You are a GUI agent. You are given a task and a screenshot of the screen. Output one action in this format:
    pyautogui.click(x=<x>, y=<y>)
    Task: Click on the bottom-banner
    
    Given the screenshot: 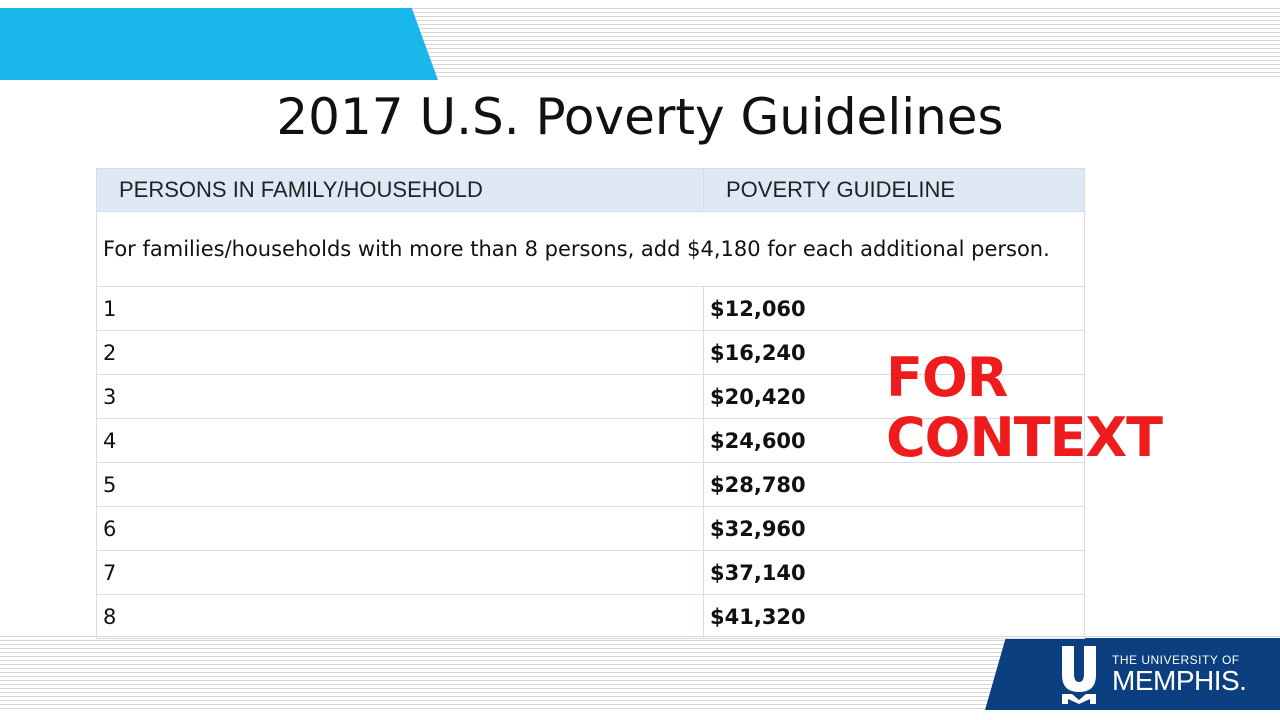 What is the action you would take?
    pyautogui.click(x=1132, y=674)
    